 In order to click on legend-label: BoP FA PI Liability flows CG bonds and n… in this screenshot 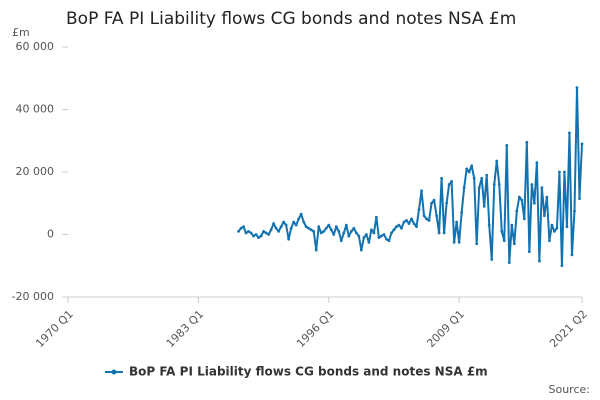, I will do `click(308, 372)`.